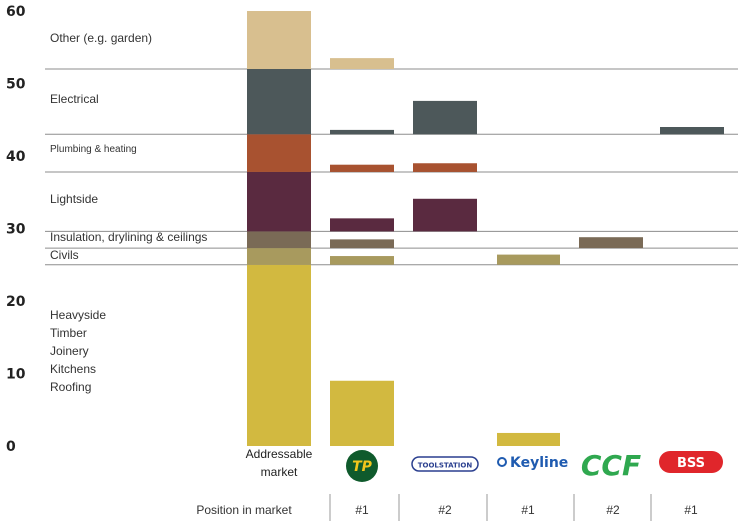 This screenshot has height=523, width=738. I want to click on bar-travis-perkins-civils, so click(362, 260).